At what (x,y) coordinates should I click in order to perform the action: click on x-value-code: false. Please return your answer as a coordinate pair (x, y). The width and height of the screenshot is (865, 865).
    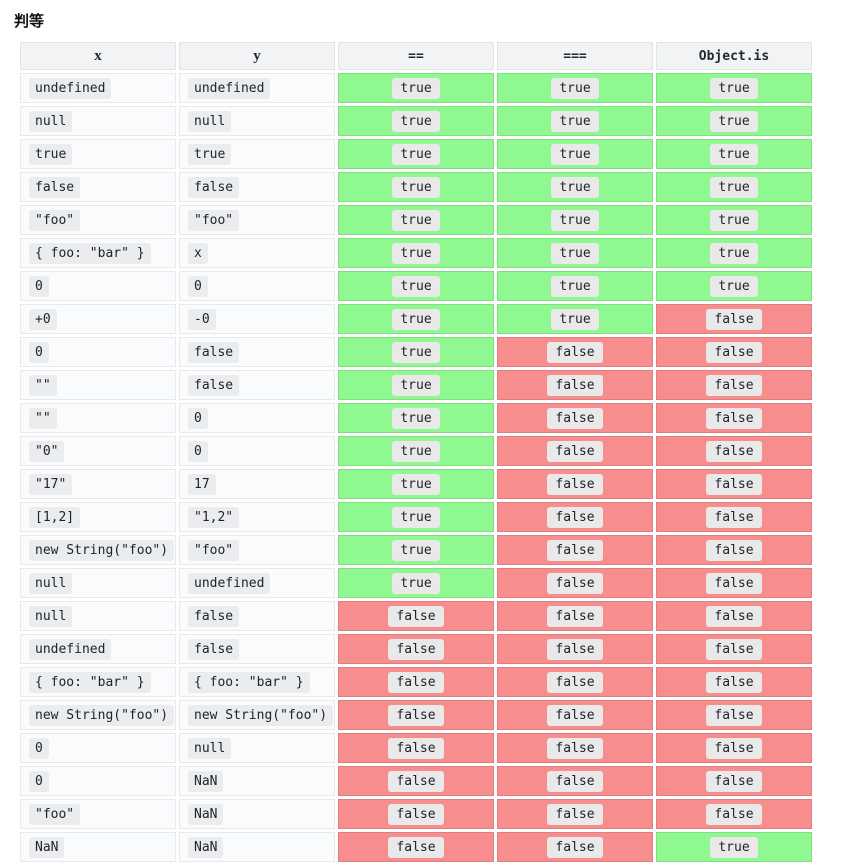
    Looking at the image, I should click on (55, 187).